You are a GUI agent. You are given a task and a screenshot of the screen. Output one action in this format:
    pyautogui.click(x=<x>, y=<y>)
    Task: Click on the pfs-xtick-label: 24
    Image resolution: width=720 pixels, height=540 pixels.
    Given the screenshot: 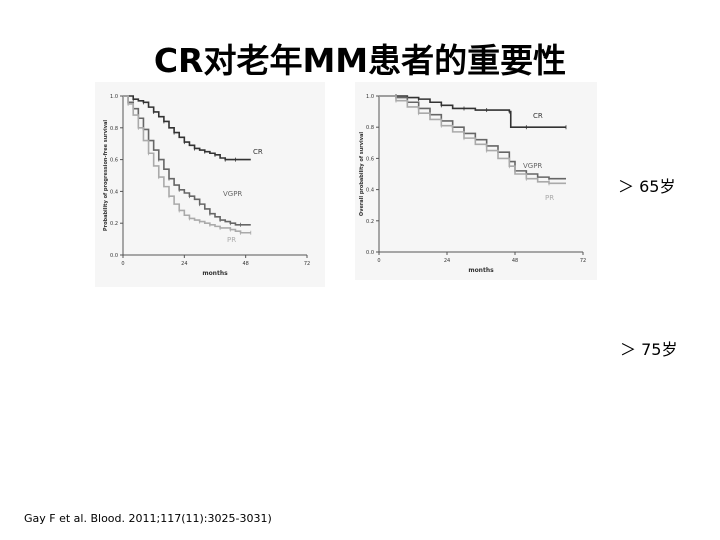 What is the action you would take?
    pyautogui.click(x=184, y=264)
    